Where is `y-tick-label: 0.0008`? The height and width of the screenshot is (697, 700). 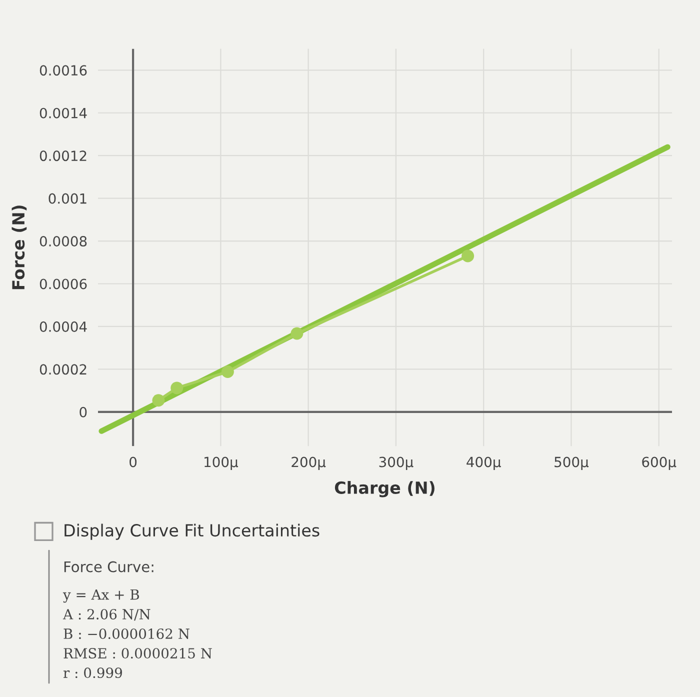
y-tick-label: 0.0008 is located at coordinates (63, 241).